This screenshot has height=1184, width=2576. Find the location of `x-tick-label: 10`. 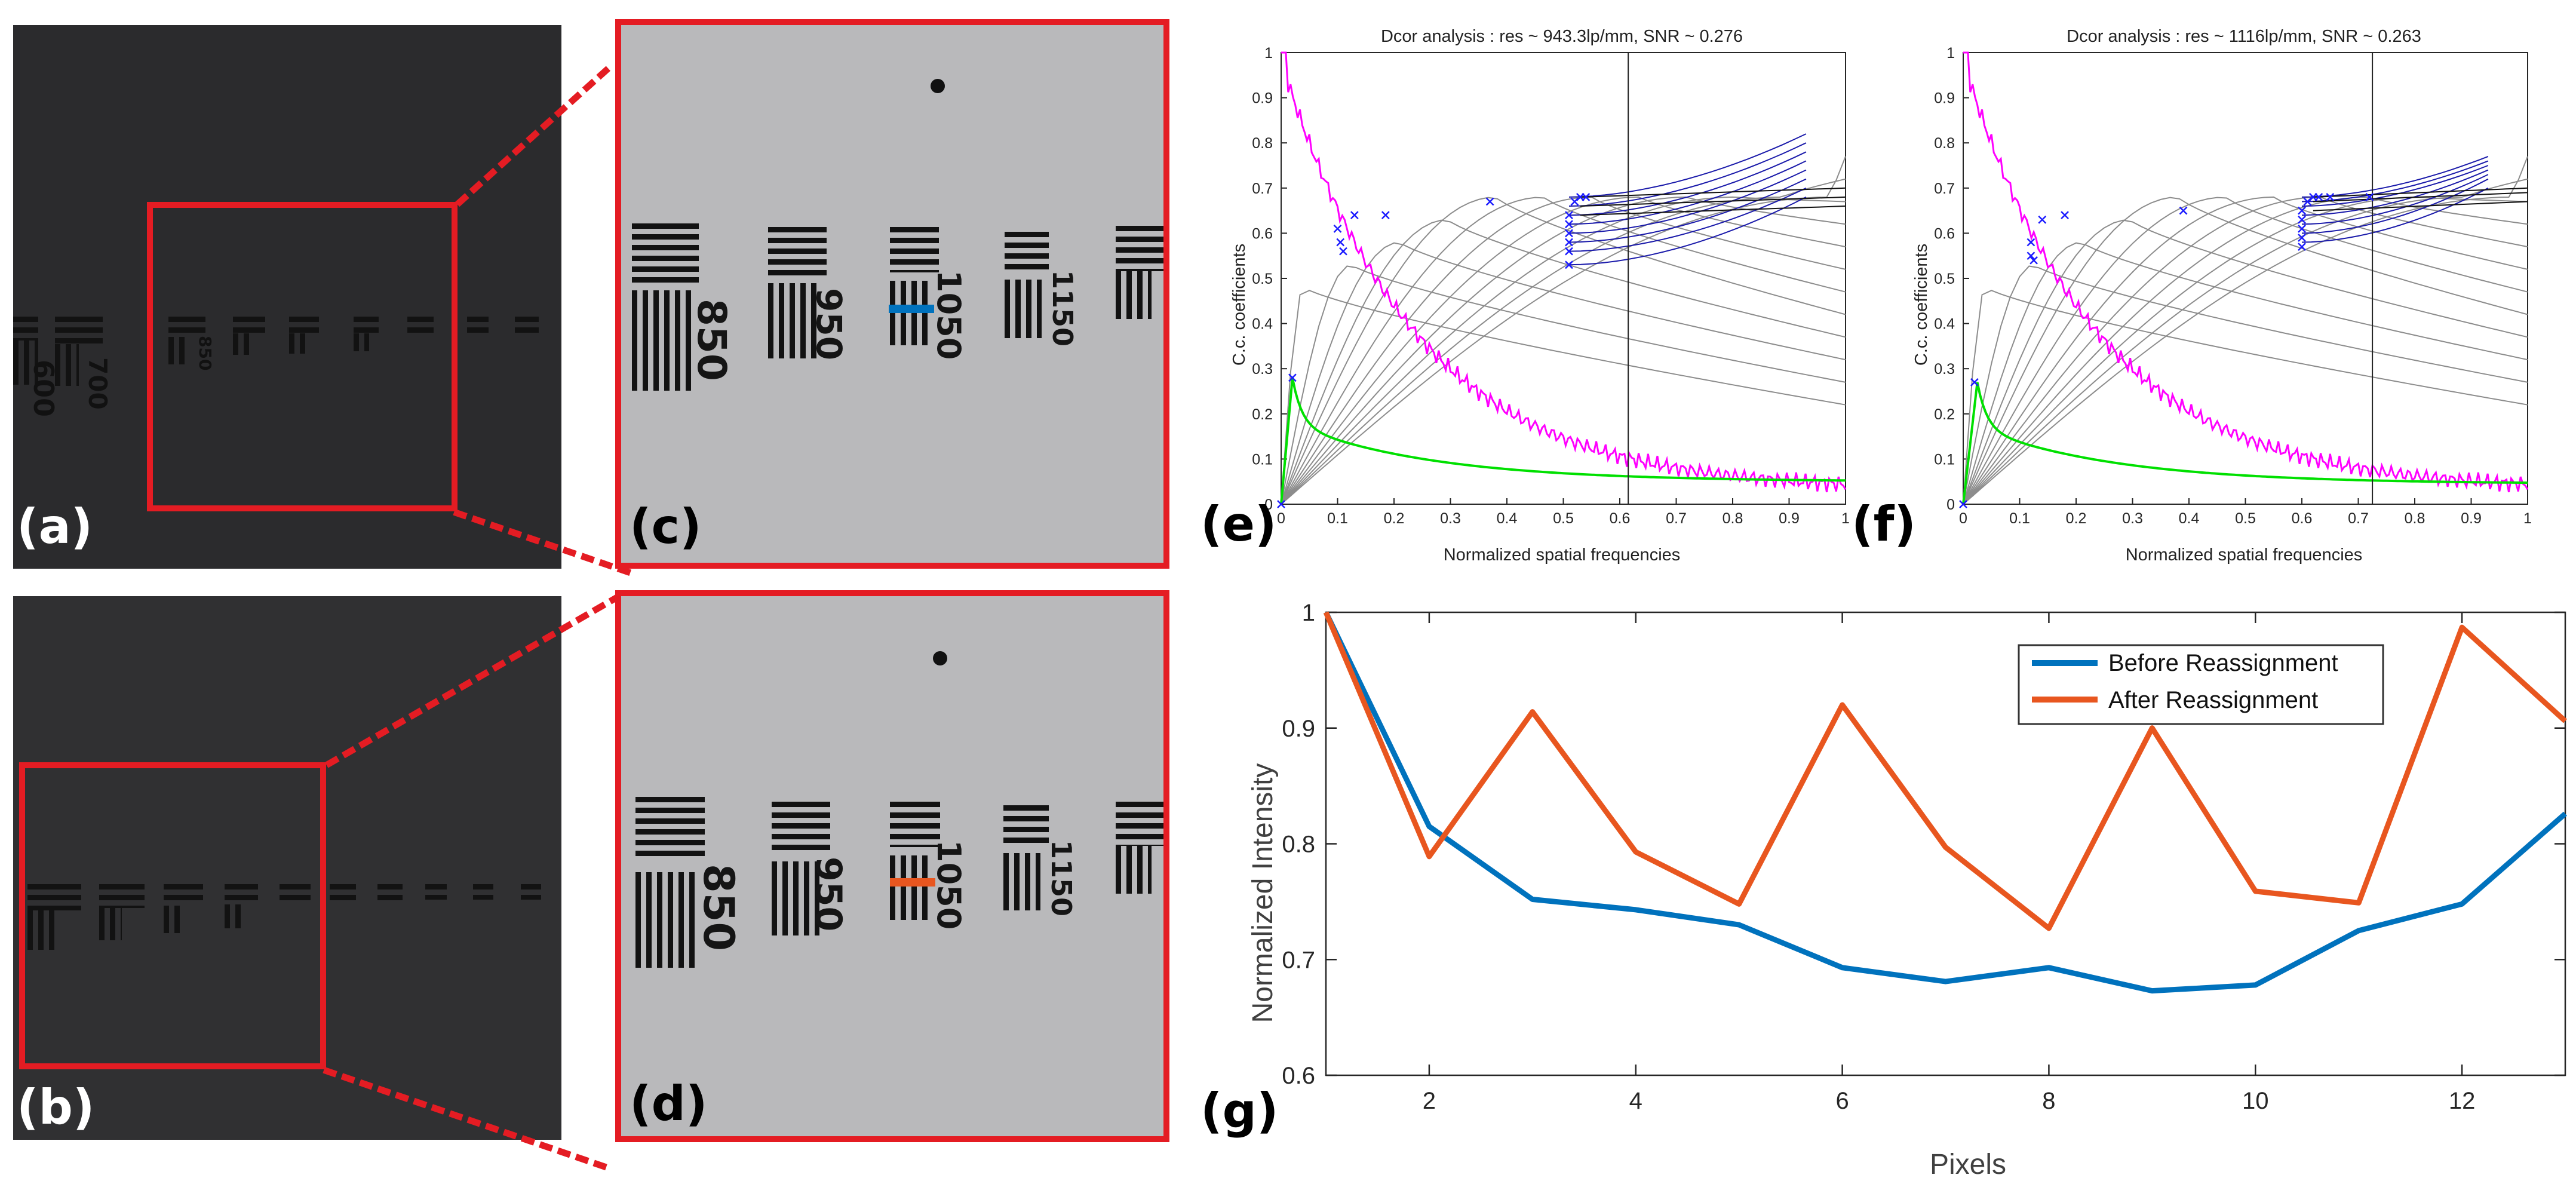

x-tick-label: 10 is located at coordinates (2255, 1101).